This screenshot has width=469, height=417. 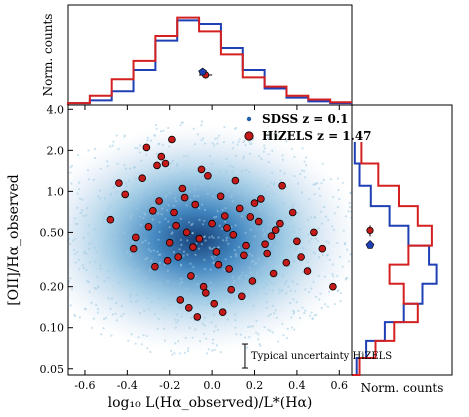 What do you see at coordinates (249, 119) in the screenshot?
I see `legend-marker-sdss` at bounding box center [249, 119].